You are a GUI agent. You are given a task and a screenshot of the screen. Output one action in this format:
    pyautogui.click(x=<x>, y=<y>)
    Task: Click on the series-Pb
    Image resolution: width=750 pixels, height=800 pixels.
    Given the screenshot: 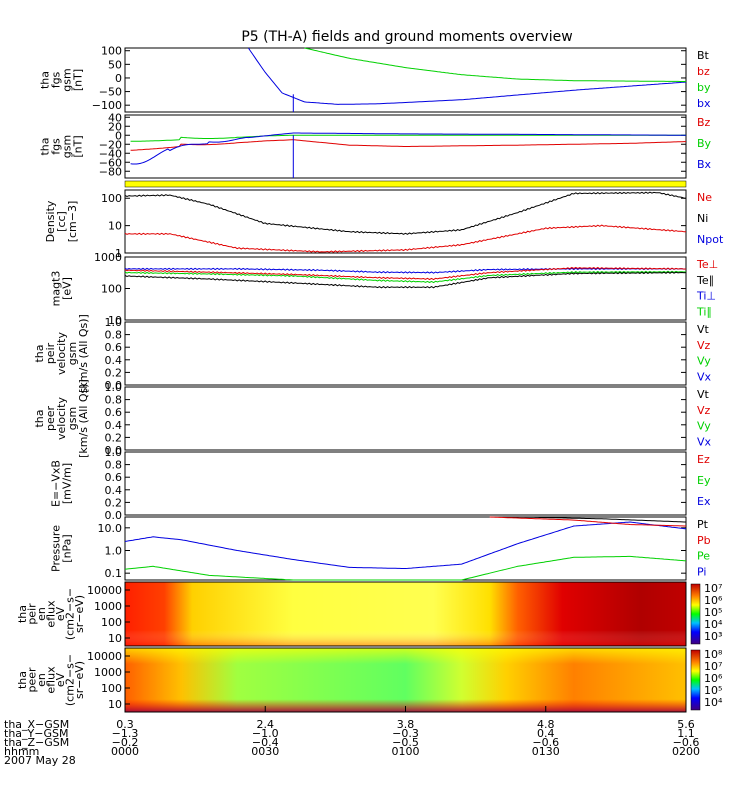 What is the action you would take?
    pyautogui.click(x=587, y=521)
    